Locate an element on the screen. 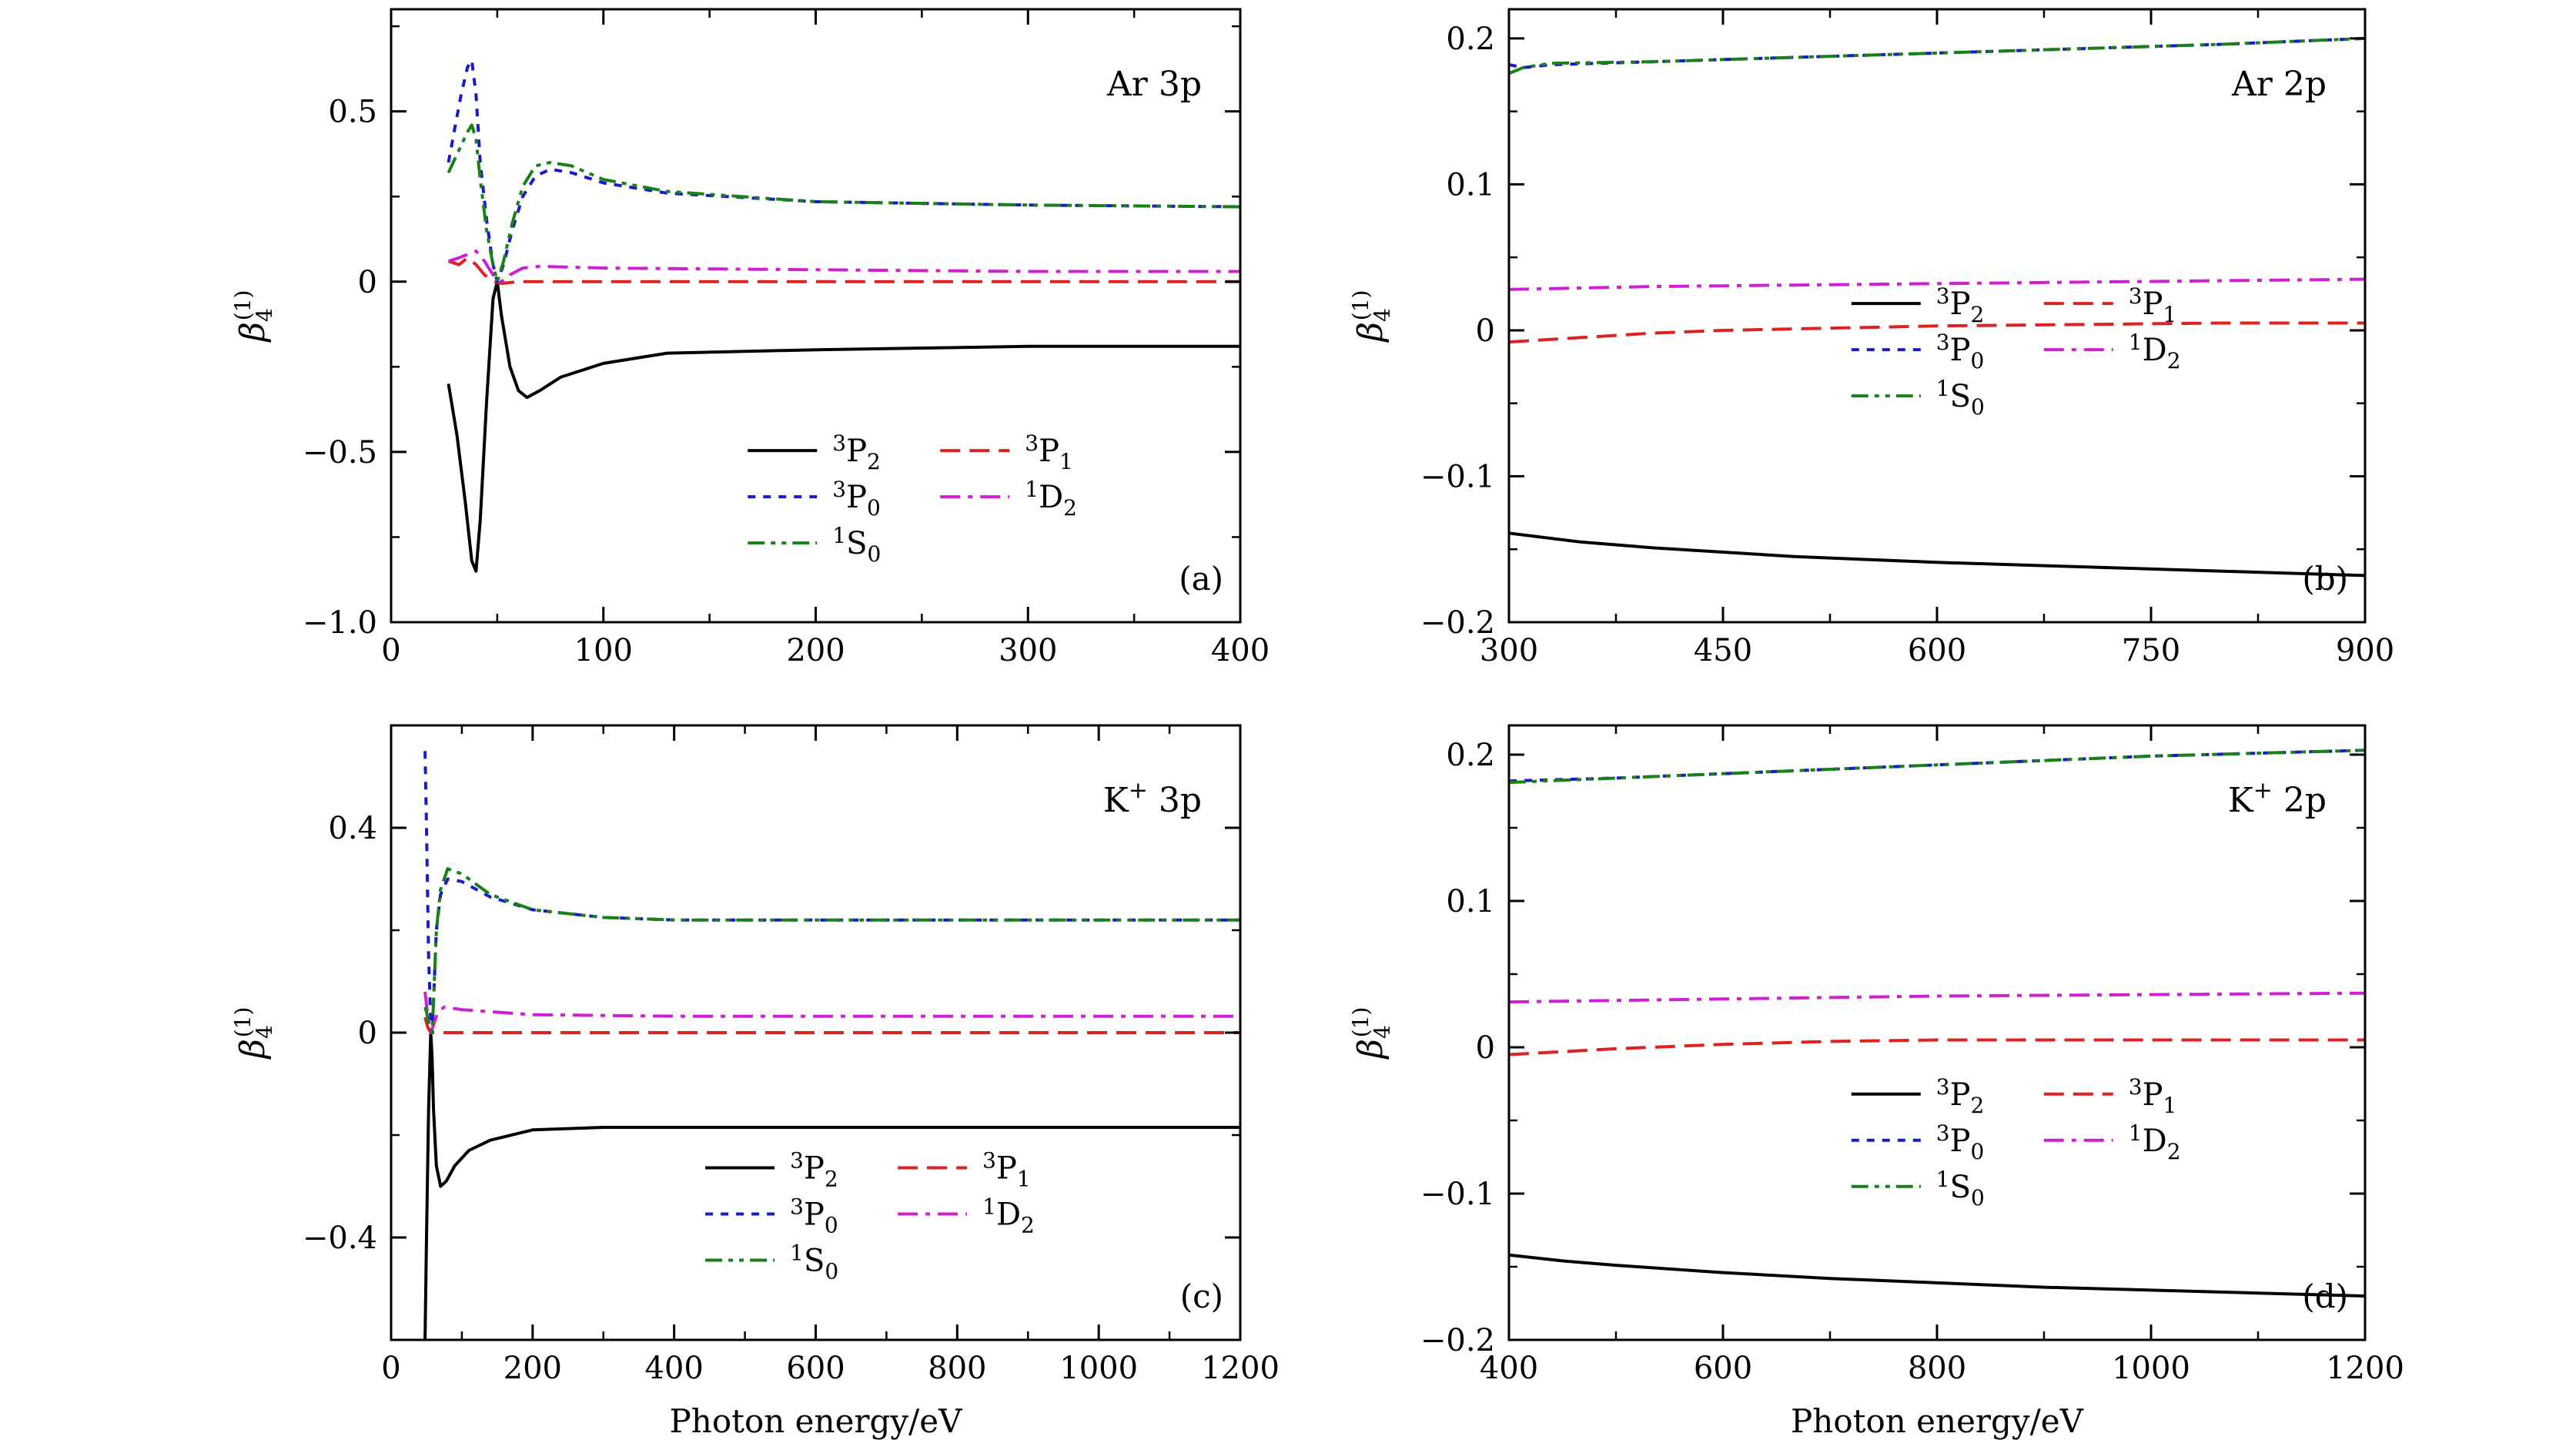 Image resolution: width=2576 pixels, height=1440 pixels. panel-label: (b) is located at coordinates (2325, 579).